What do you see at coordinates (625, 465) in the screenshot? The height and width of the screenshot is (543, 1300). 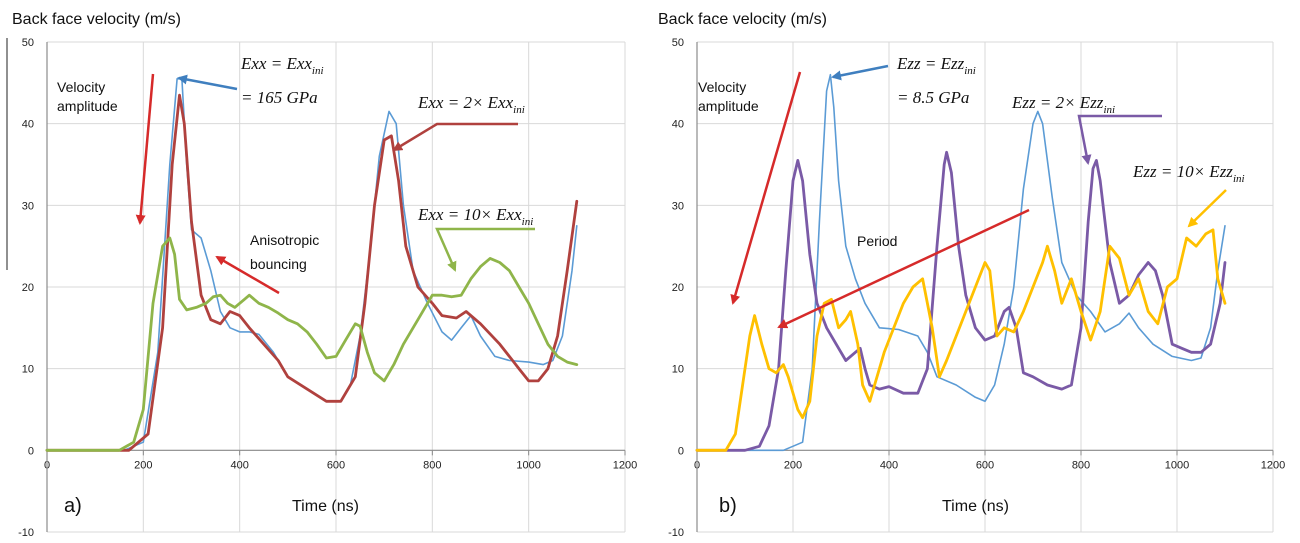 I see `panel-a-x-tick-label: 1200` at bounding box center [625, 465].